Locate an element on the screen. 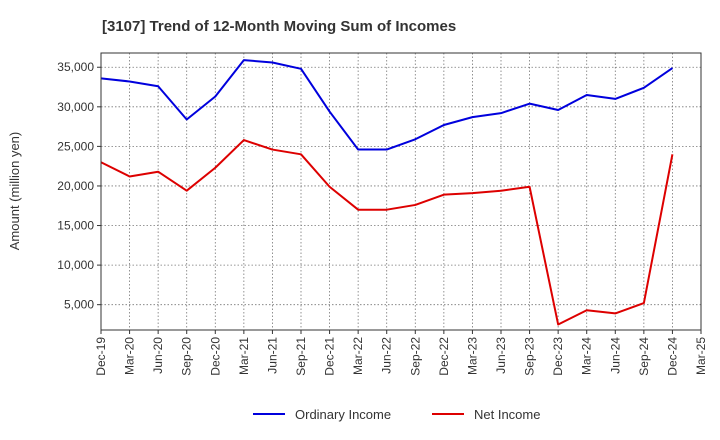  x-tick-label: Dec-24 is located at coordinates (672, 356).